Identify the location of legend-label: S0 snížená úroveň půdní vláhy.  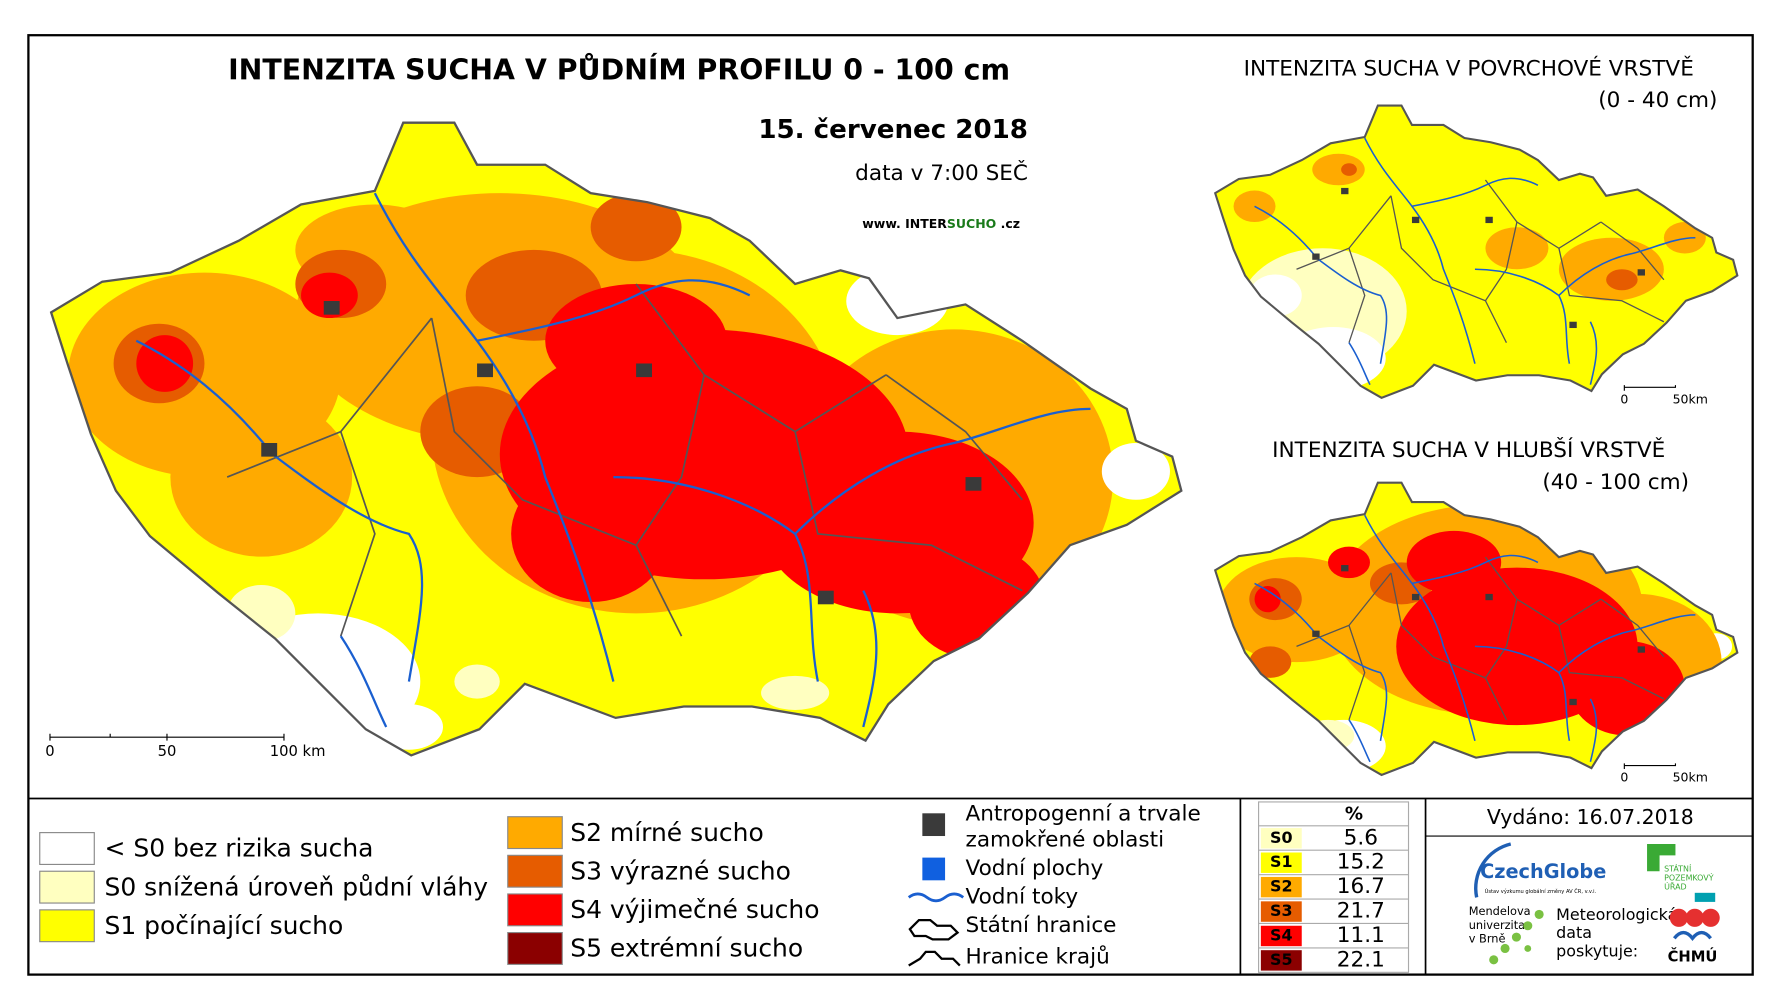
(297, 886).